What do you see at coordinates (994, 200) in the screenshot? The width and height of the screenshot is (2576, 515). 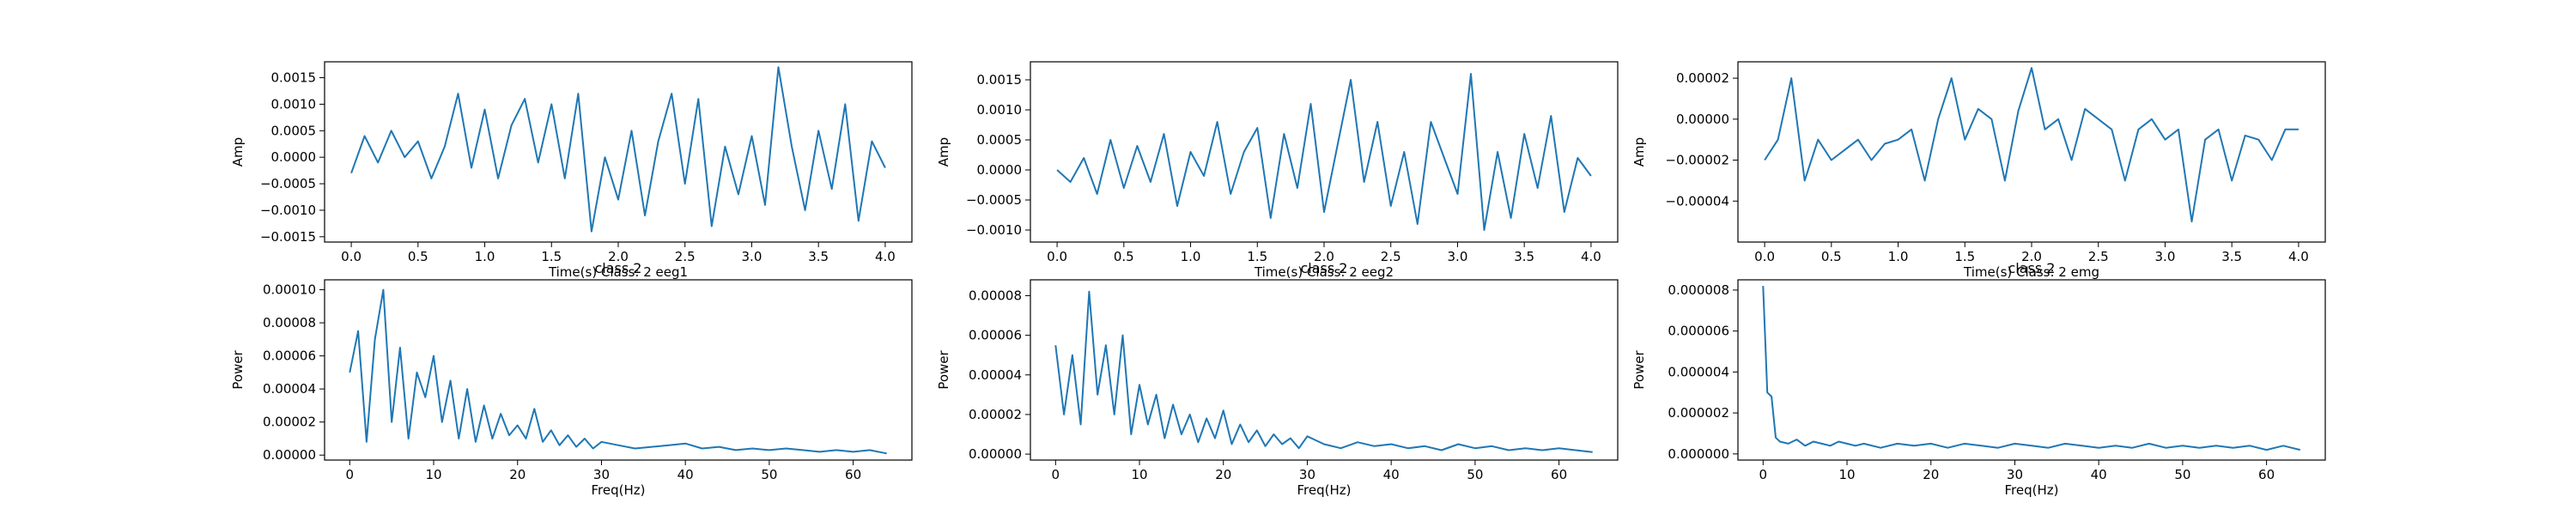 I see `y-tick-label: −0.0005` at bounding box center [994, 200].